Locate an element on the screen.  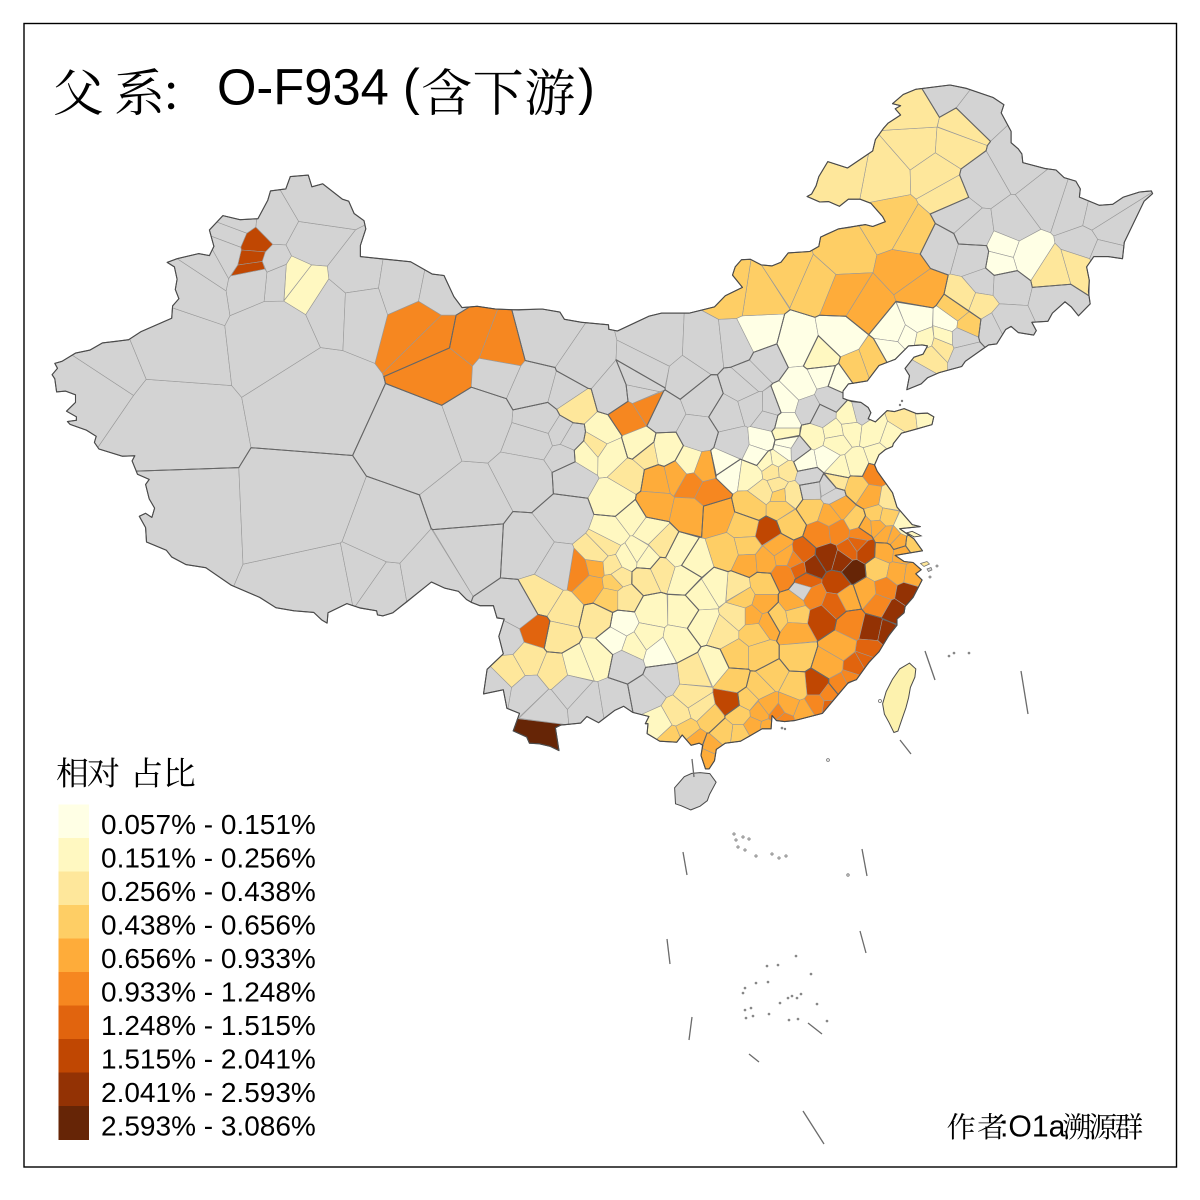
svg-text: 0.933% - 1.248% is located at coordinates (208, 991).